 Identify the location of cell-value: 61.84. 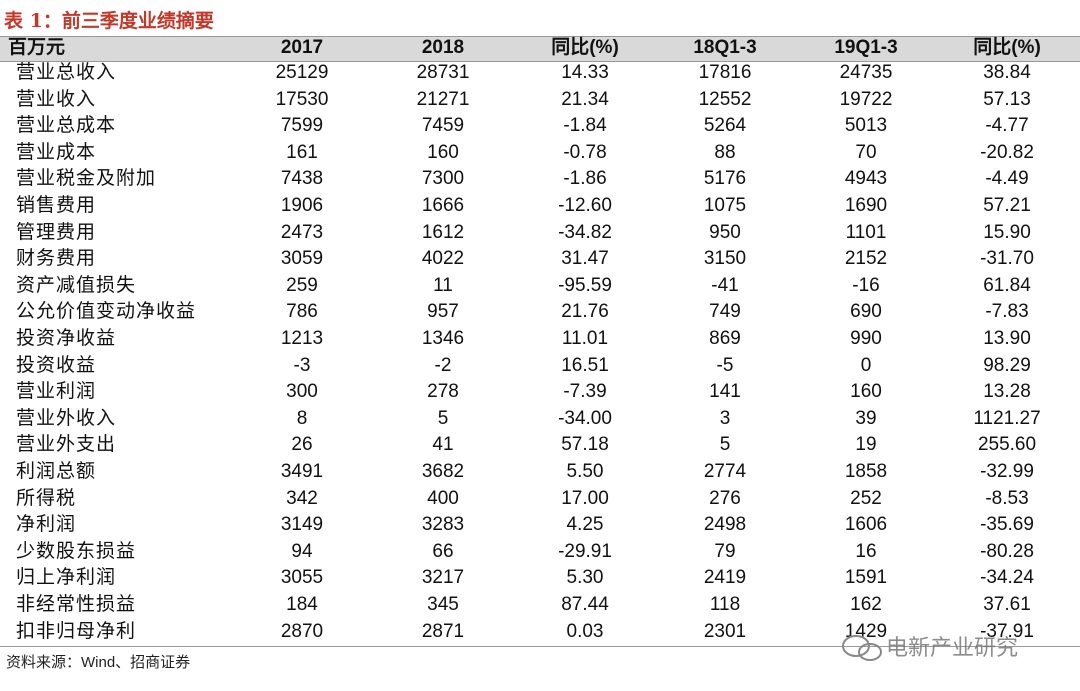
(1007, 285).